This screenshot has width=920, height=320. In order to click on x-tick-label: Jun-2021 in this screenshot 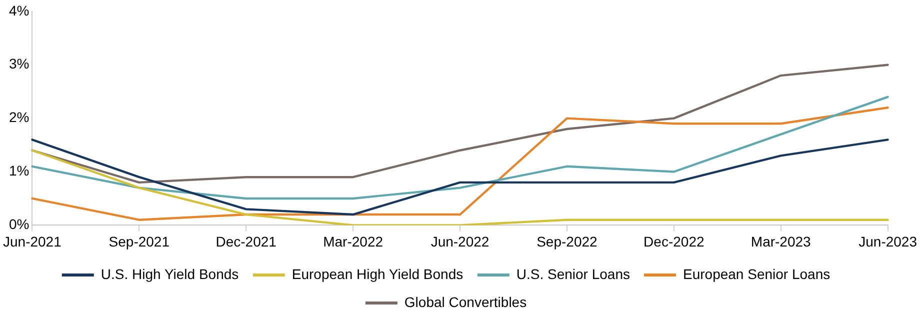, I will do `click(32, 241)`.